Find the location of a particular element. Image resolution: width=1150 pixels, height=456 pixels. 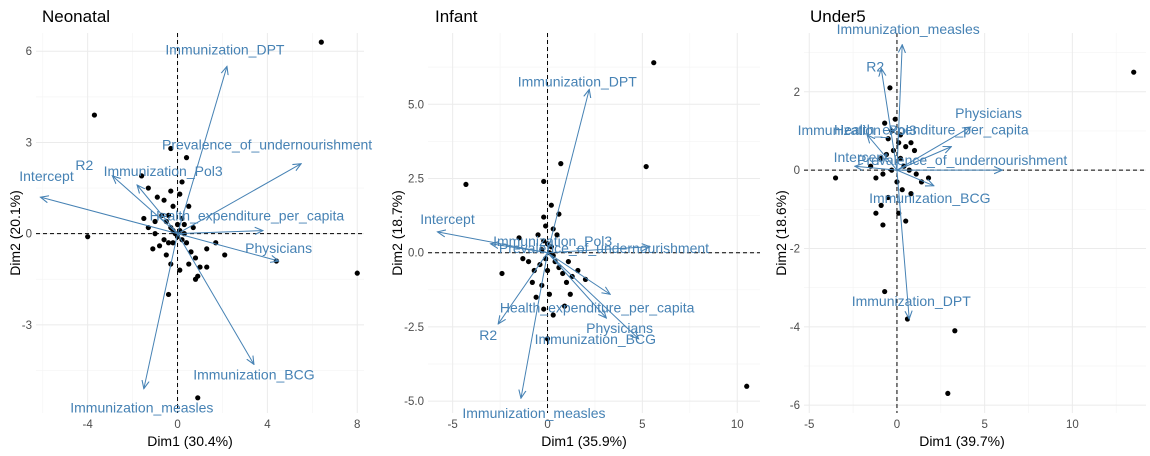

vector-label: Immunization_measles is located at coordinates (908, 29).